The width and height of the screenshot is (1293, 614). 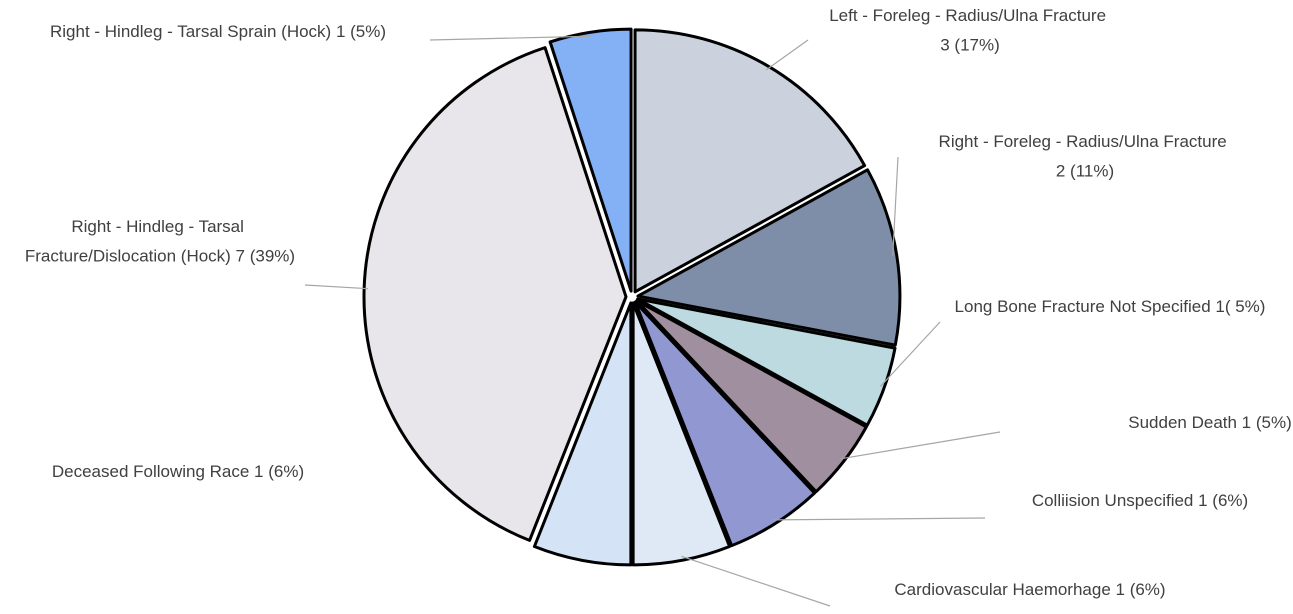 I want to click on label-line: Colliision Unspecified 1 (6%), so click(x=1140, y=500).